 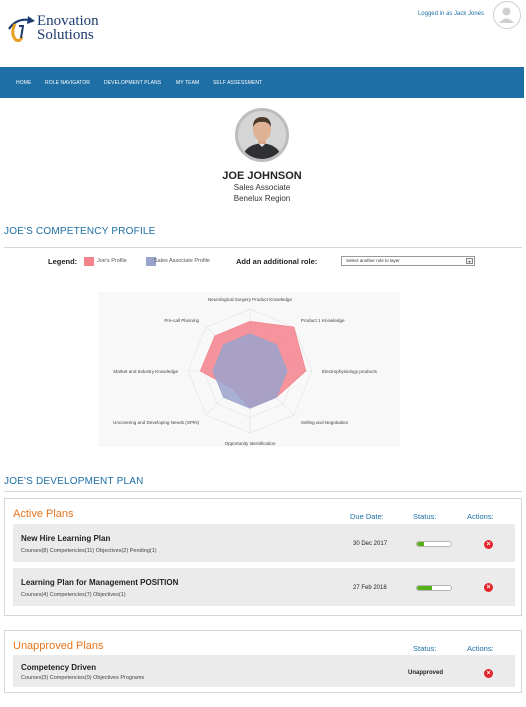 I want to click on development-divider, so click(x=263, y=491).